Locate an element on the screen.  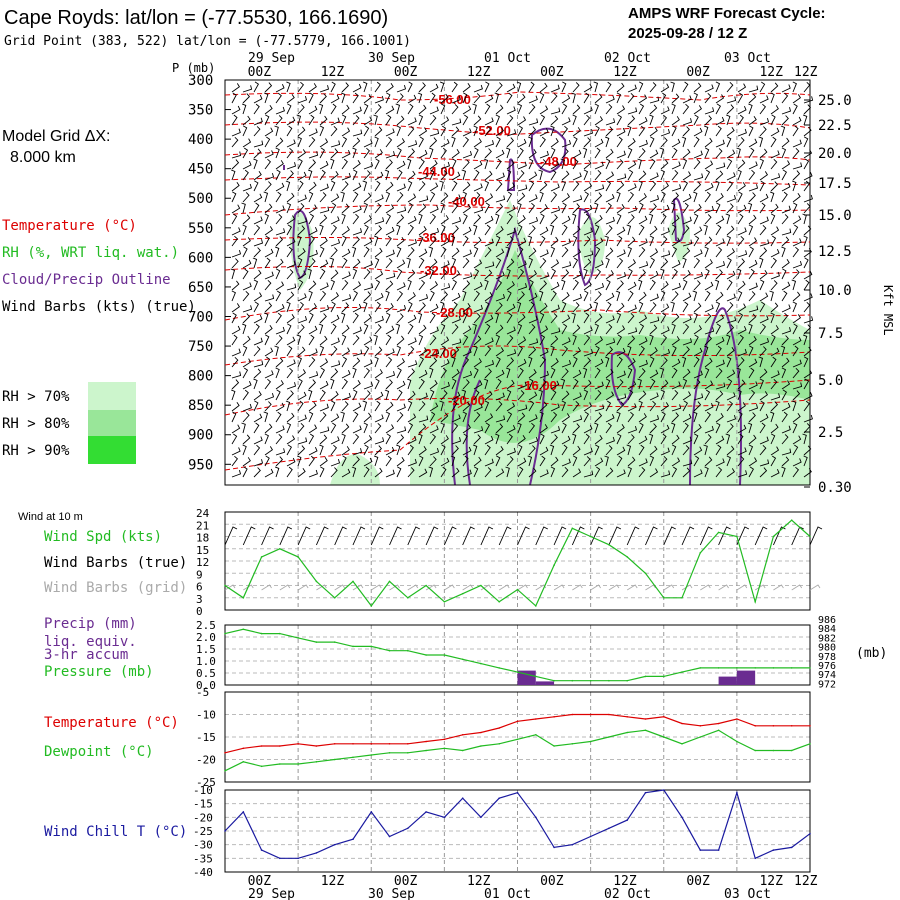
hour-label-bottom: 00Z is located at coordinates (406, 881).